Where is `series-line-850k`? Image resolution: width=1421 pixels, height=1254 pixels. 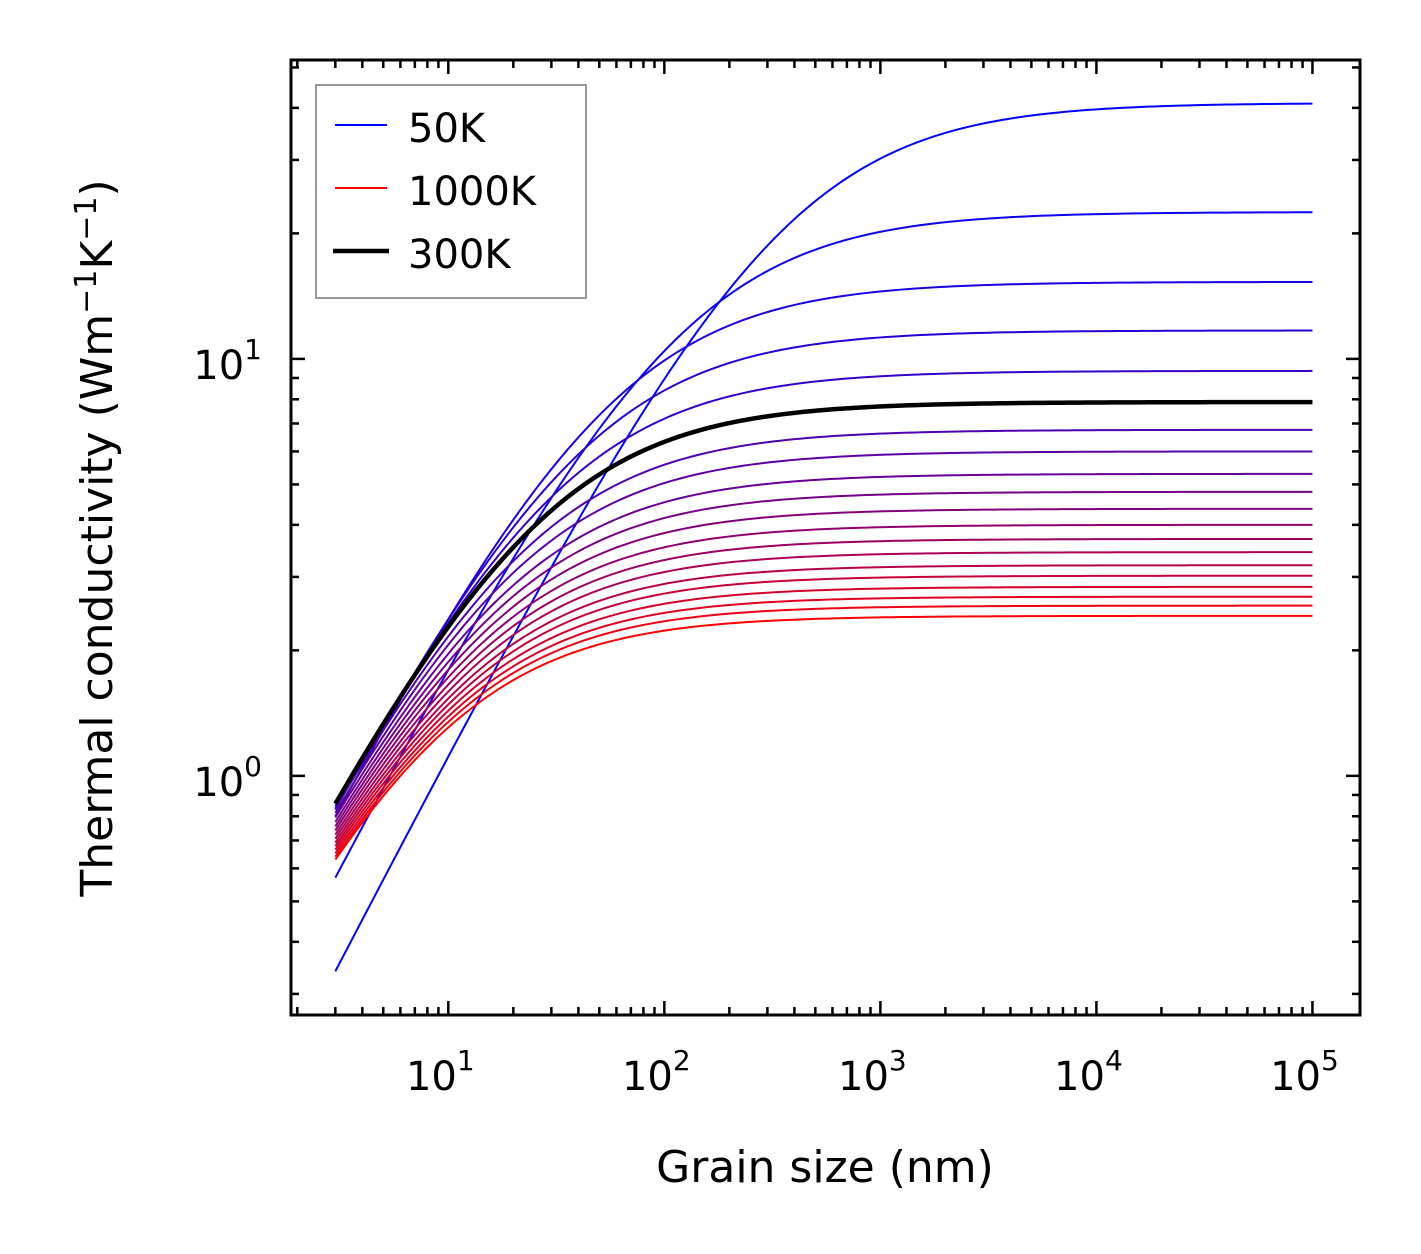 series-line-850k is located at coordinates (823, 718).